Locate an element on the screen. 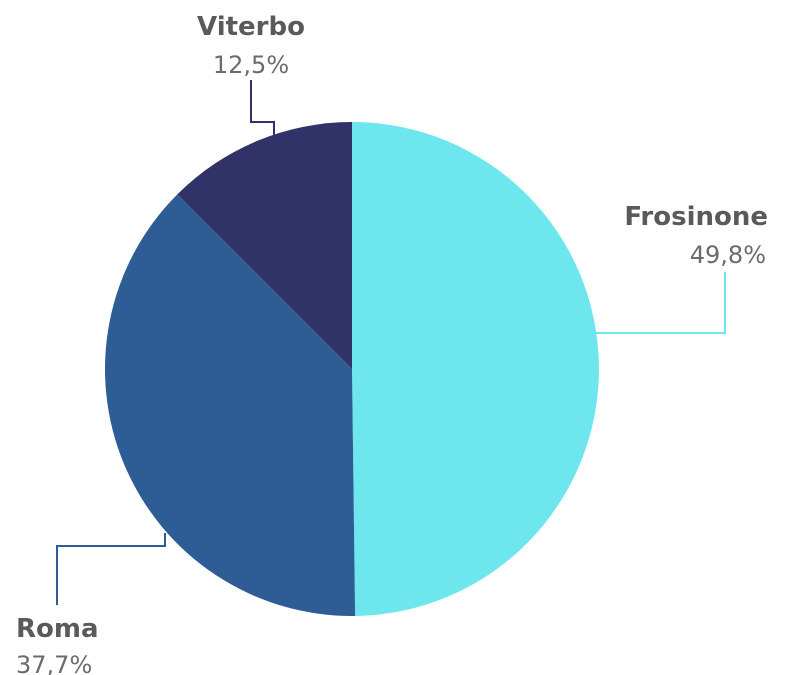 This screenshot has height=675, width=799. leader-line-frosinone is located at coordinates (661, 303).